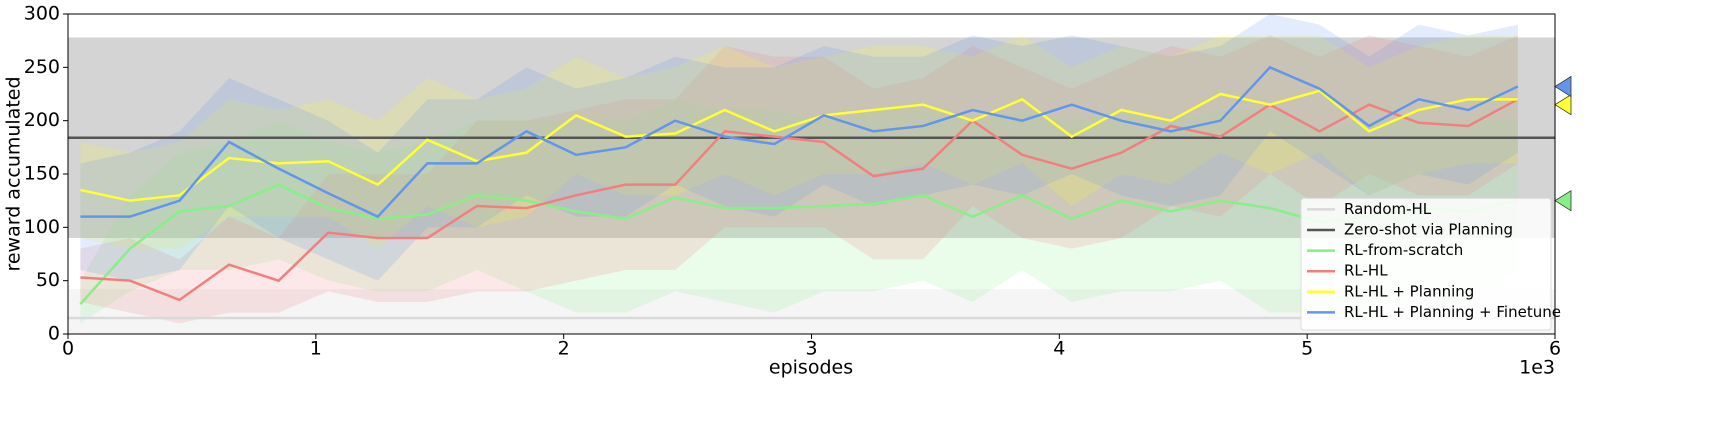  Describe the element at coordinates (1452, 312) in the screenshot. I see `legend-label: RL-HL + Planning + Finetune` at that location.